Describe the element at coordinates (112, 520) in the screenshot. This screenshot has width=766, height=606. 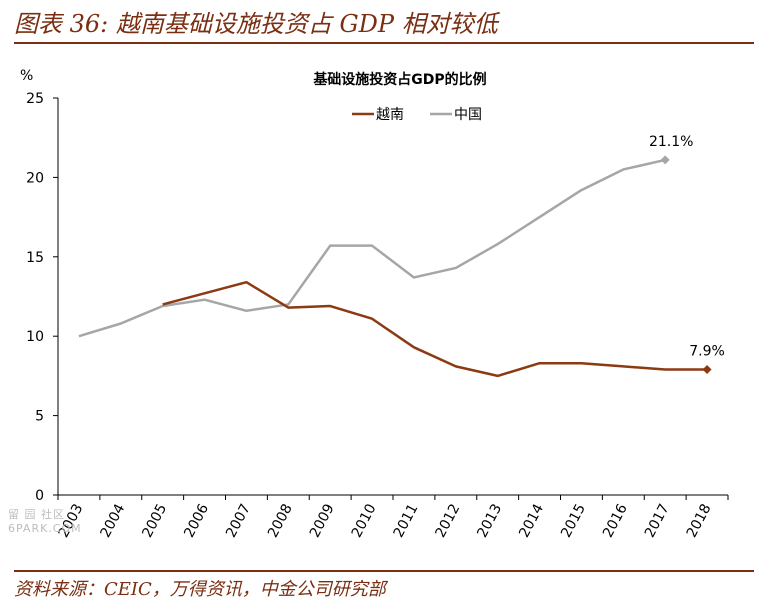
I see `x-tick-label: 2004` at that location.